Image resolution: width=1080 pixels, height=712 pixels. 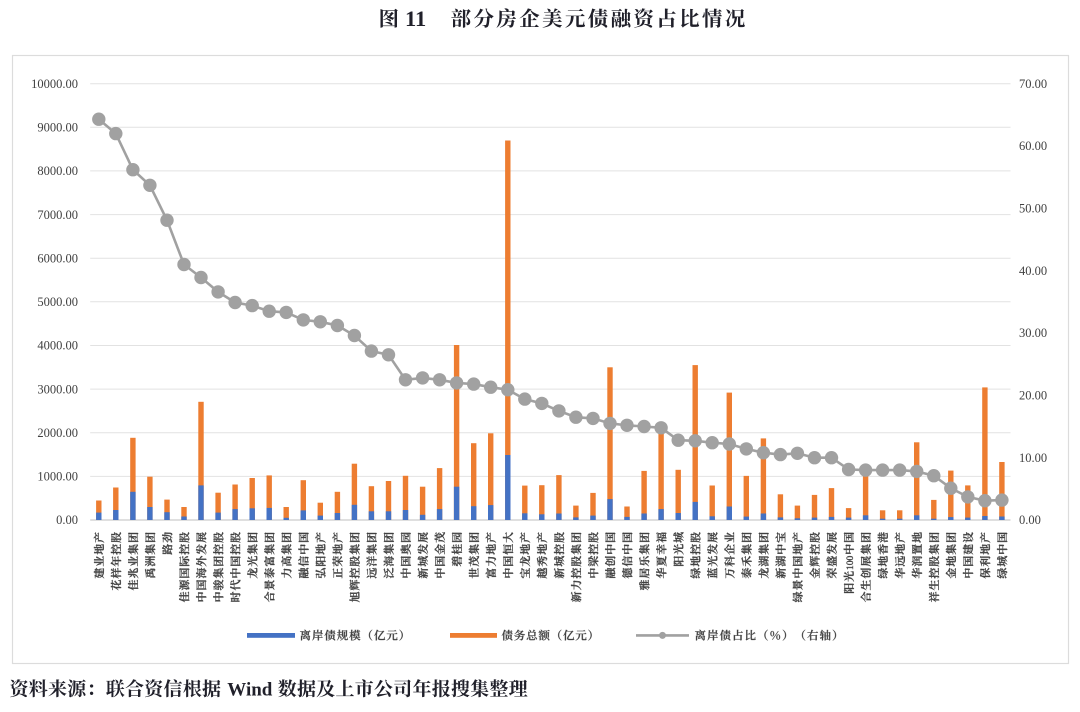 I want to click on svg-text: 10.00, so click(x=1033, y=458).